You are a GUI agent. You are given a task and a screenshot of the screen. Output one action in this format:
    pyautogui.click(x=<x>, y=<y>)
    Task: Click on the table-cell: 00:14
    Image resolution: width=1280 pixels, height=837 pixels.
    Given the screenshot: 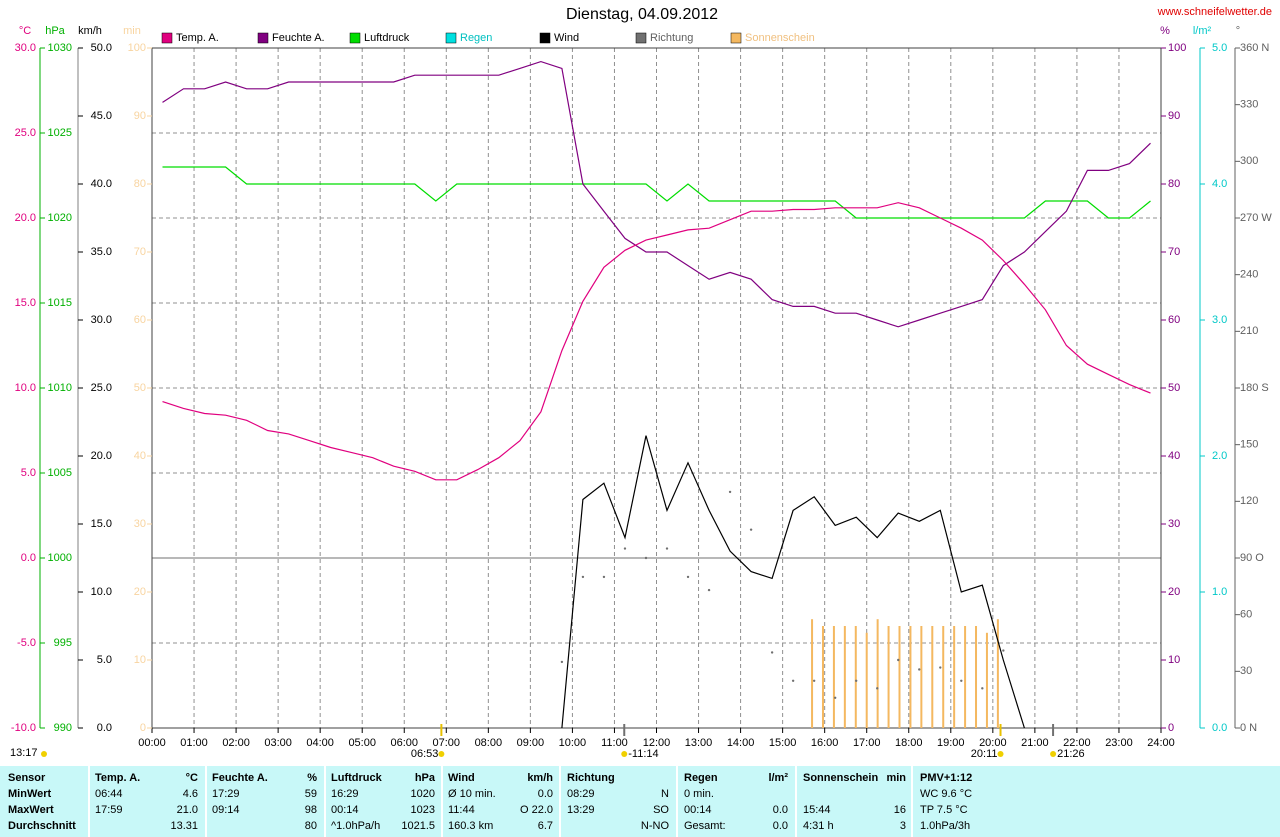 What is the action you would take?
    pyautogui.click(x=698, y=810)
    